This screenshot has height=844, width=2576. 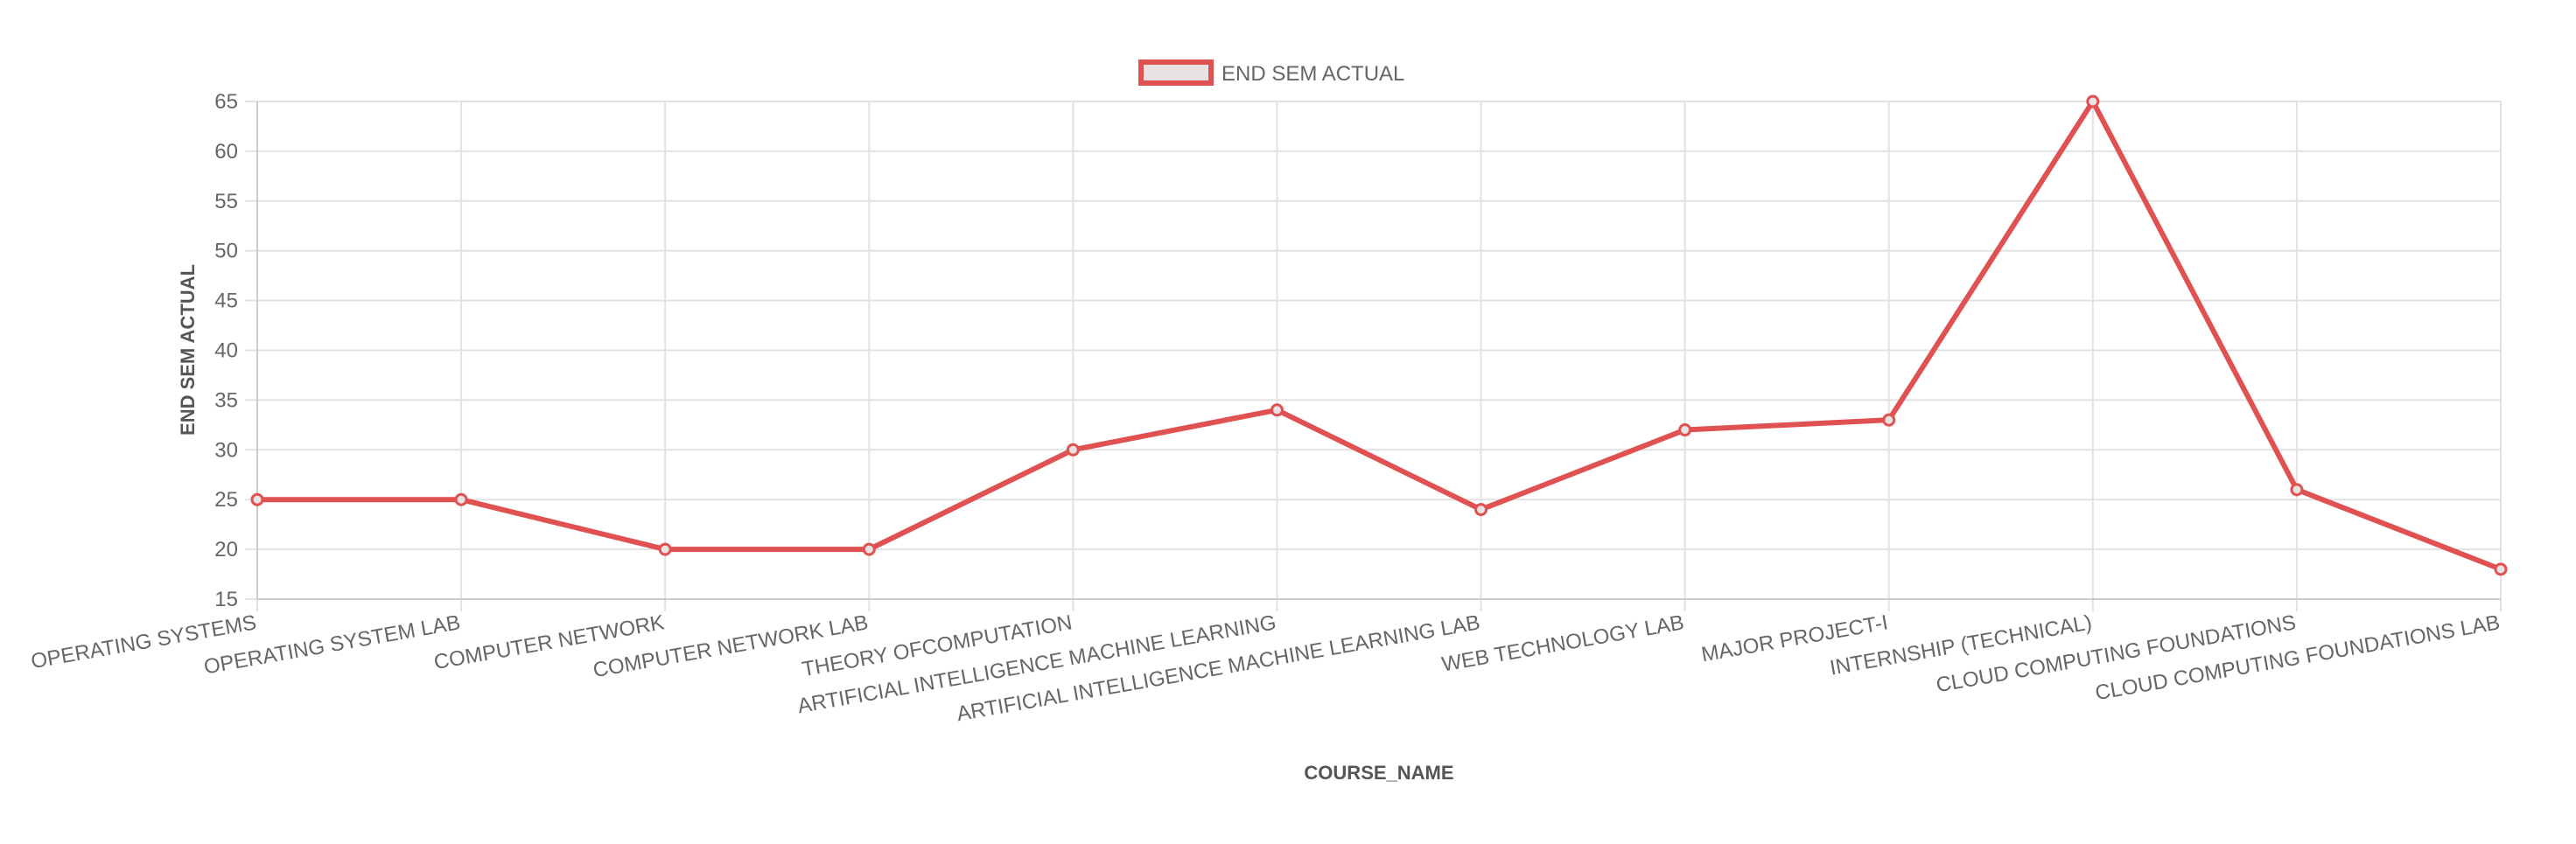 What do you see at coordinates (226, 500) in the screenshot?
I see `y-tick-label: 25` at bounding box center [226, 500].